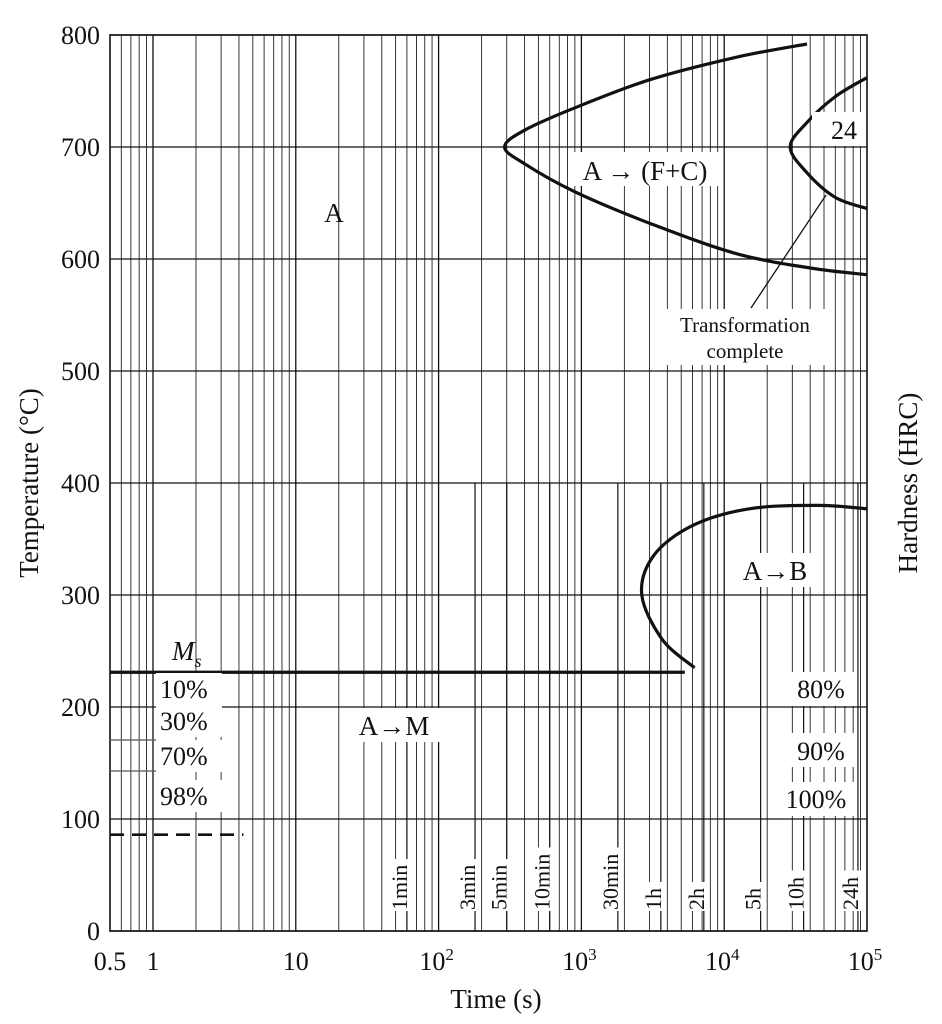 The height and width of the screenshot is (1024, 942). Describe the element at coordinates (80, 259) in the screenshot. I see `y-tick-label: 600` at that location.